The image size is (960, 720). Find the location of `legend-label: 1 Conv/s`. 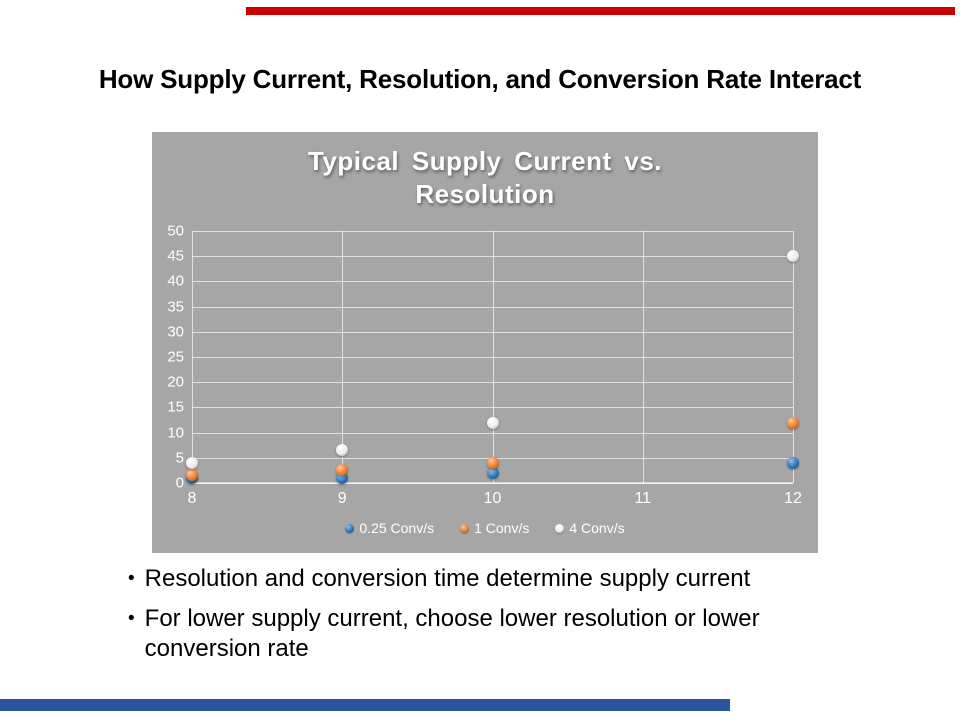

legend-label: 1 Conv/s is located at coordinates (502, 528).